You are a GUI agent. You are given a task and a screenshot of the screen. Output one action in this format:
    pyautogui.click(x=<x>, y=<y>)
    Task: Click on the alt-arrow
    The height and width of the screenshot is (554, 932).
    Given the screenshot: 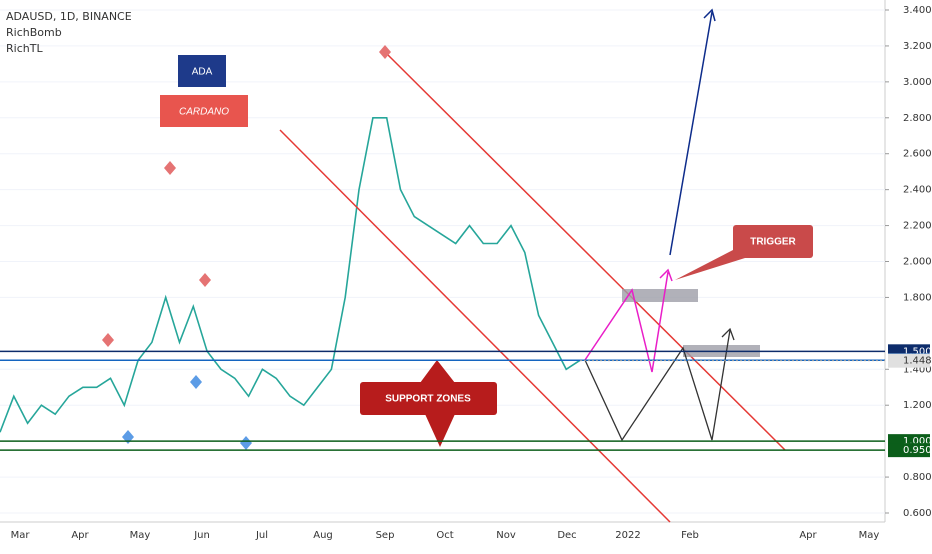 What is the action you would take?
    pyautogui.click(x=728, y=334)
    